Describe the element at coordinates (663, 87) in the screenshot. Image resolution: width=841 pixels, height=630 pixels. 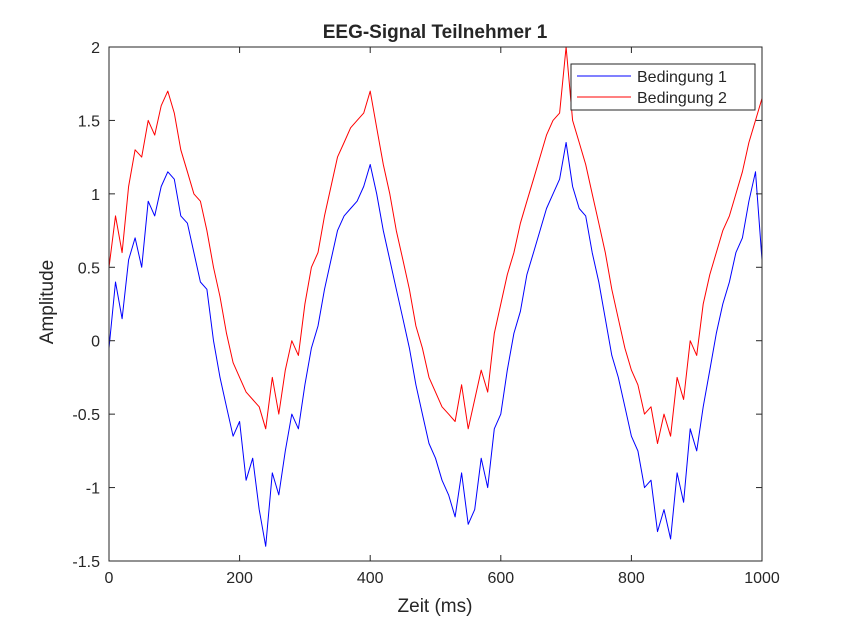
I see `legend-box` at that location.